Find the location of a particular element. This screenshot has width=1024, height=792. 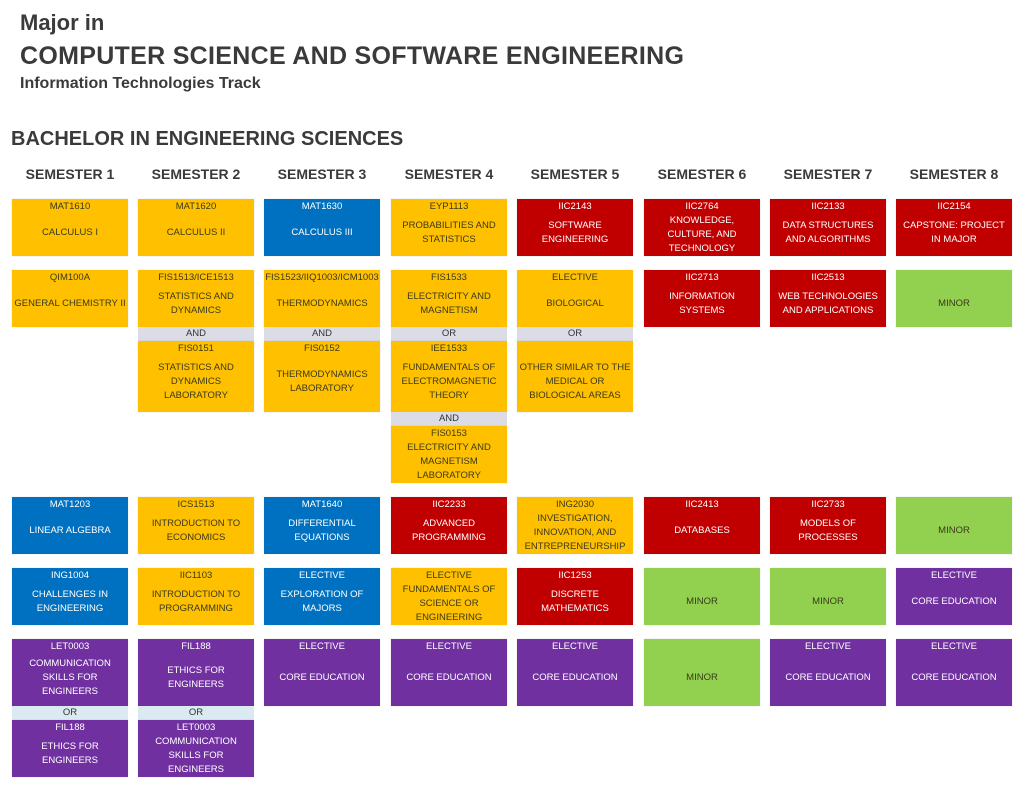

course-slot: QIM100A GENERAL CHEMISTRY II is located at coordinates (70, 298).